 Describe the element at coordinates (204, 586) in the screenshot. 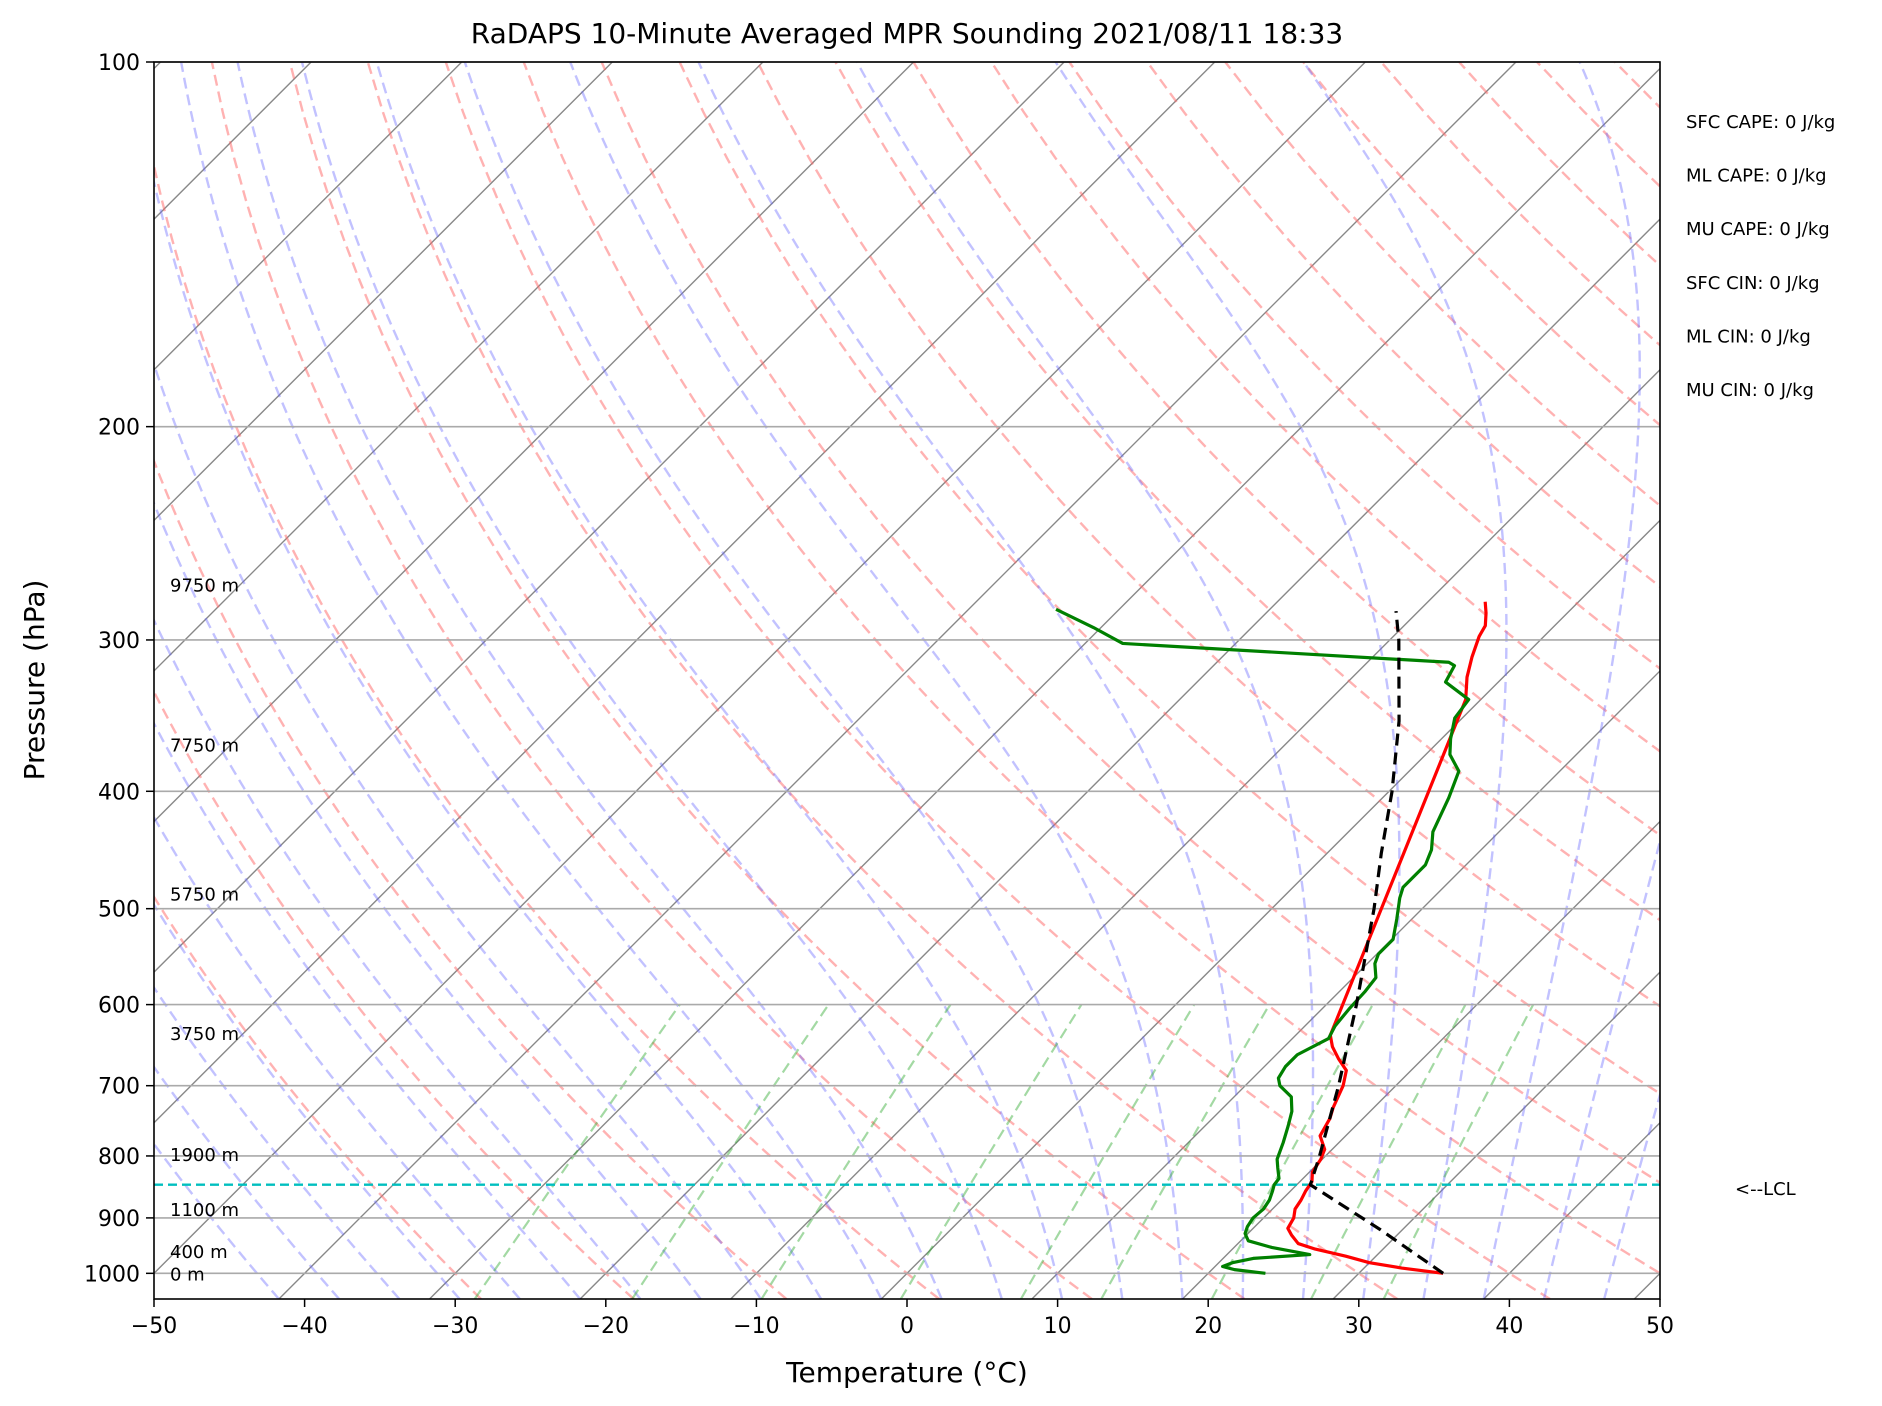

I see `height-label: 9750 m` at that location.